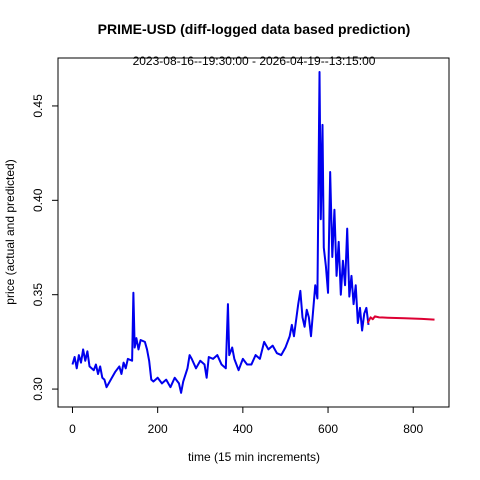 The width and height of the screenshot is (480, 480). What do you see at coordinates (413, 429) in the screenshot?
I see `x-tick-label: 800` at bounding box center [413, 429].